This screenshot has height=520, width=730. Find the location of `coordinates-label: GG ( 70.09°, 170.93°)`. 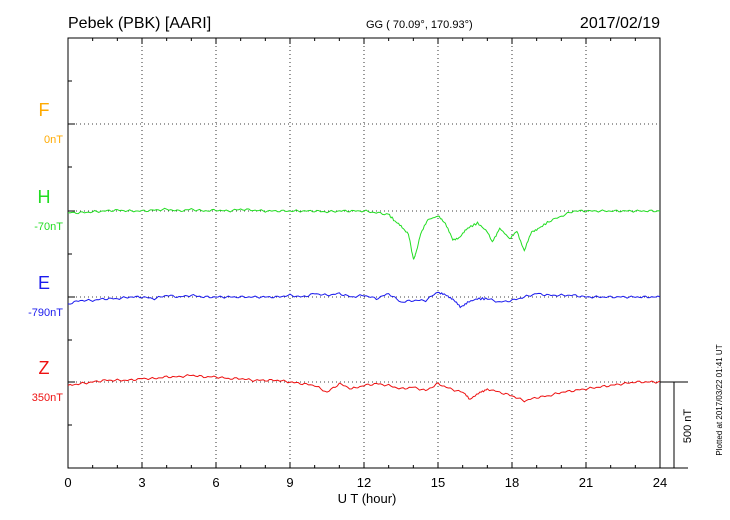

coordinates-label: GG ( 70.09°, 170.93°) is located at coordinates (419, 25).